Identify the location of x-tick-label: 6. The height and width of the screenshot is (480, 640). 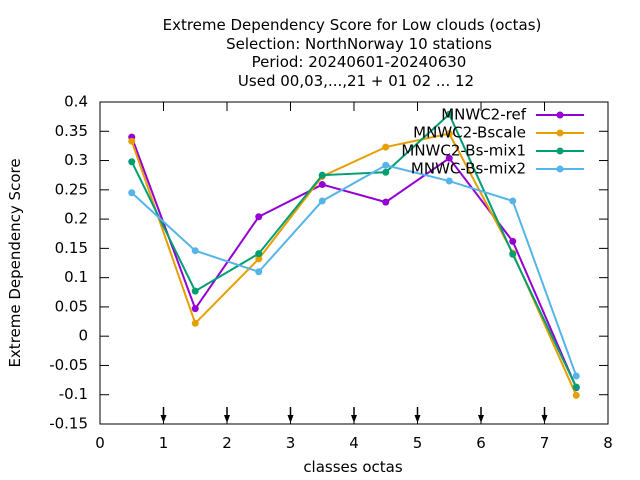
(481, 443).